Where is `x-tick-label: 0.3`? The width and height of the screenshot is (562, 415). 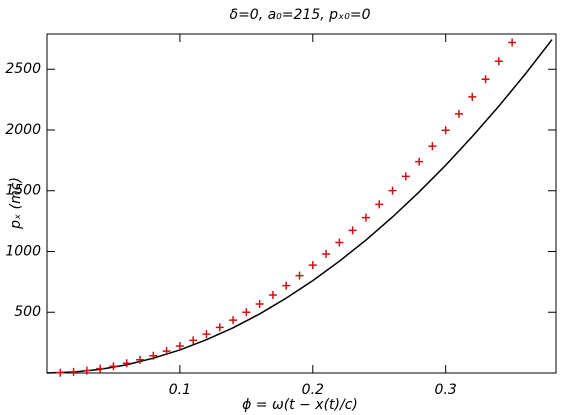
x-tick-label: 0.3 is located at coordinates (446, 390).